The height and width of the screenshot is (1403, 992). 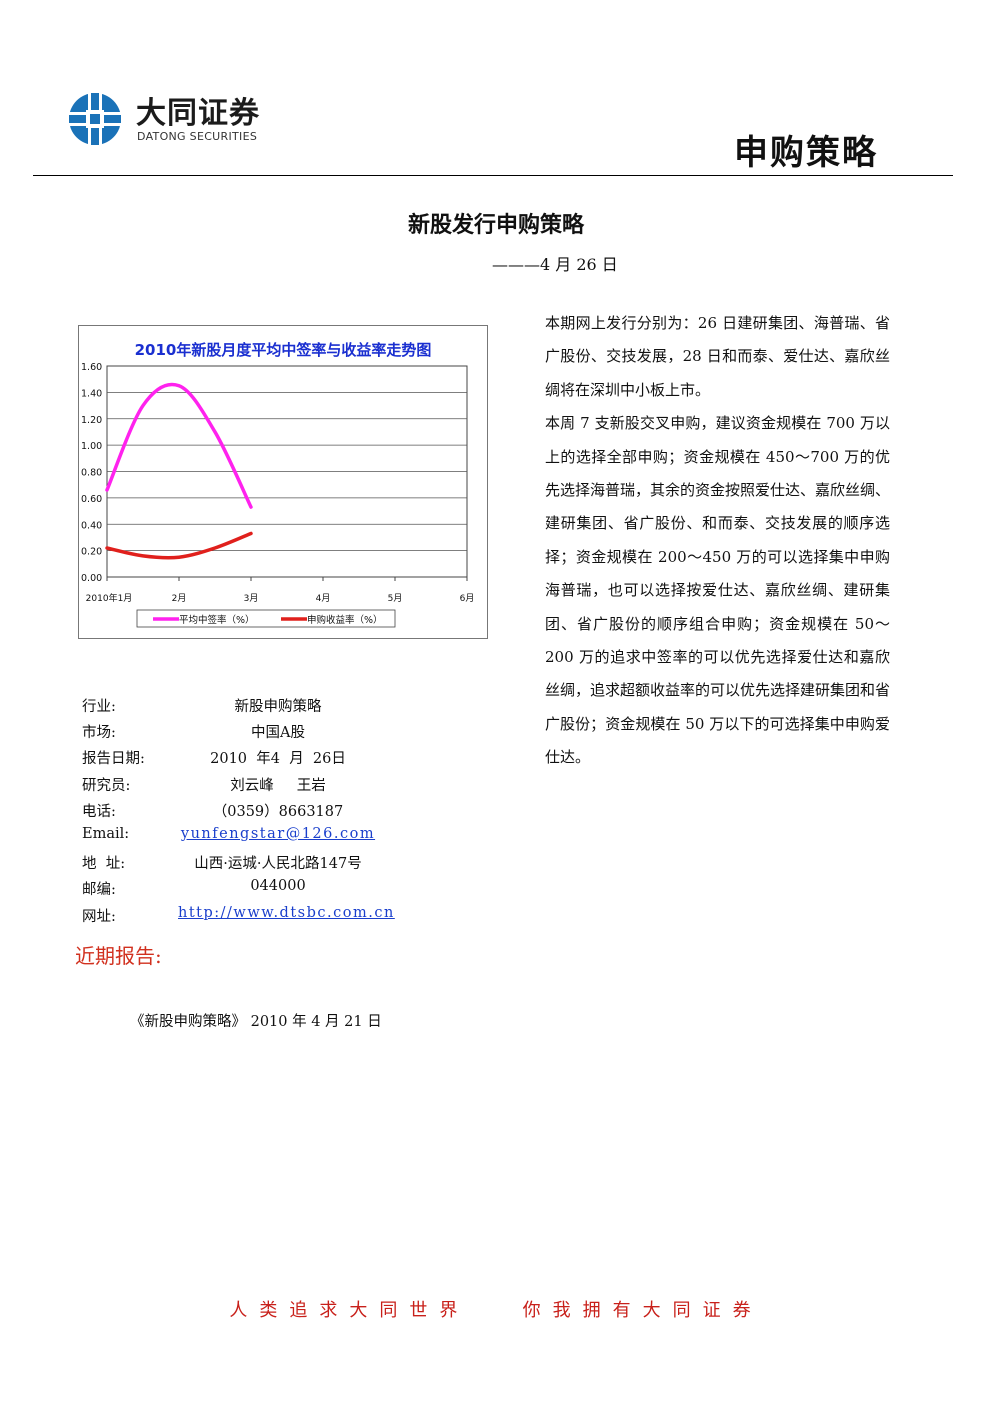 What do you see at coordinates (493, 175) in the screenshot?
I see `header-divider` at bounding box center [493, 175].